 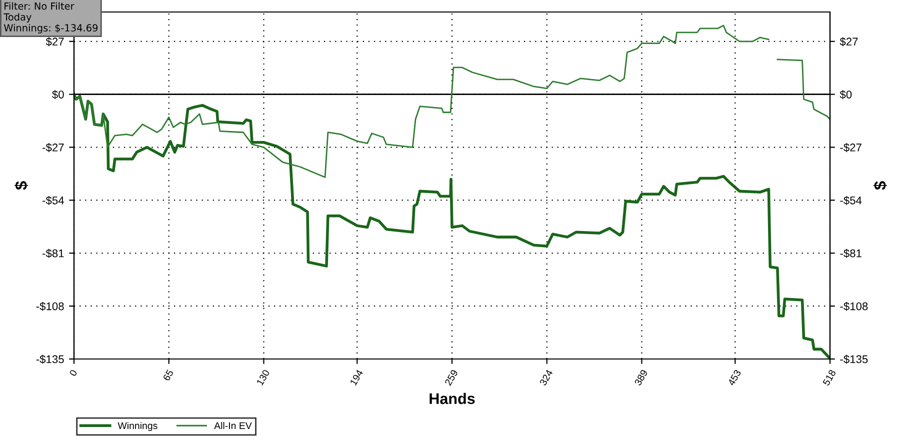 What do you see at coordinates (829, 377) in the screenshot?
I see `x-tick-label: 518` at bounding box center [829, 377].